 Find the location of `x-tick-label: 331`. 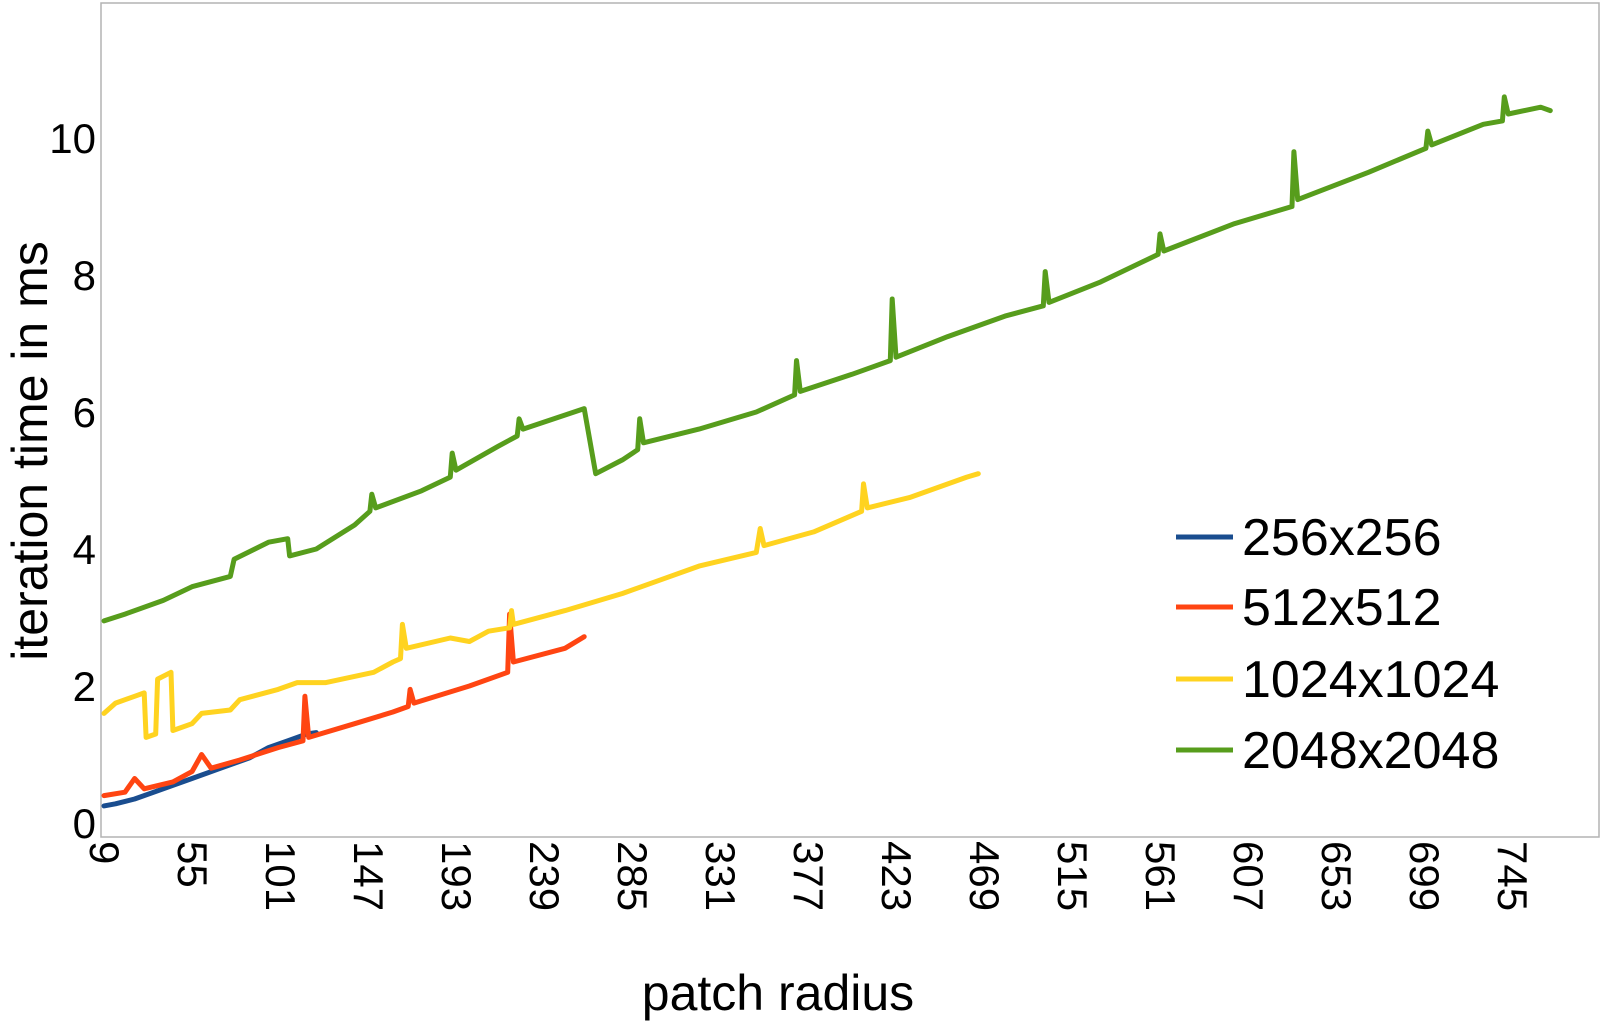

x-tick-label: 331 is located at coordinates (720, 876).